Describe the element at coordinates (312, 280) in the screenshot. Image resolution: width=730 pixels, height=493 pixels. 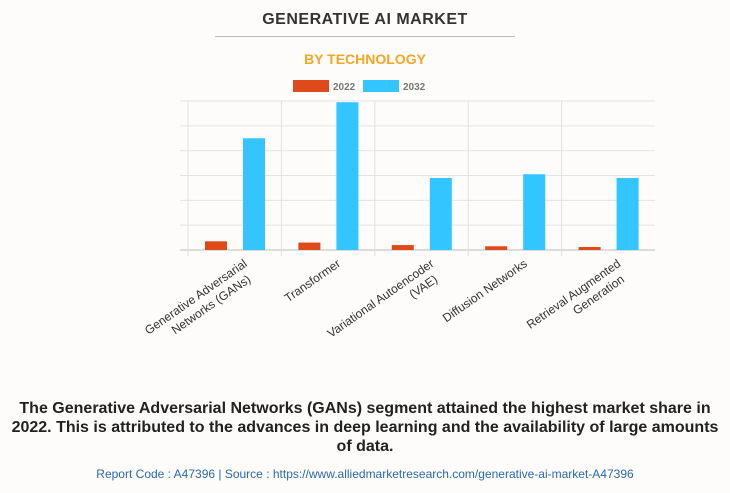
I see `x-tick-label: Transformer` at that location.